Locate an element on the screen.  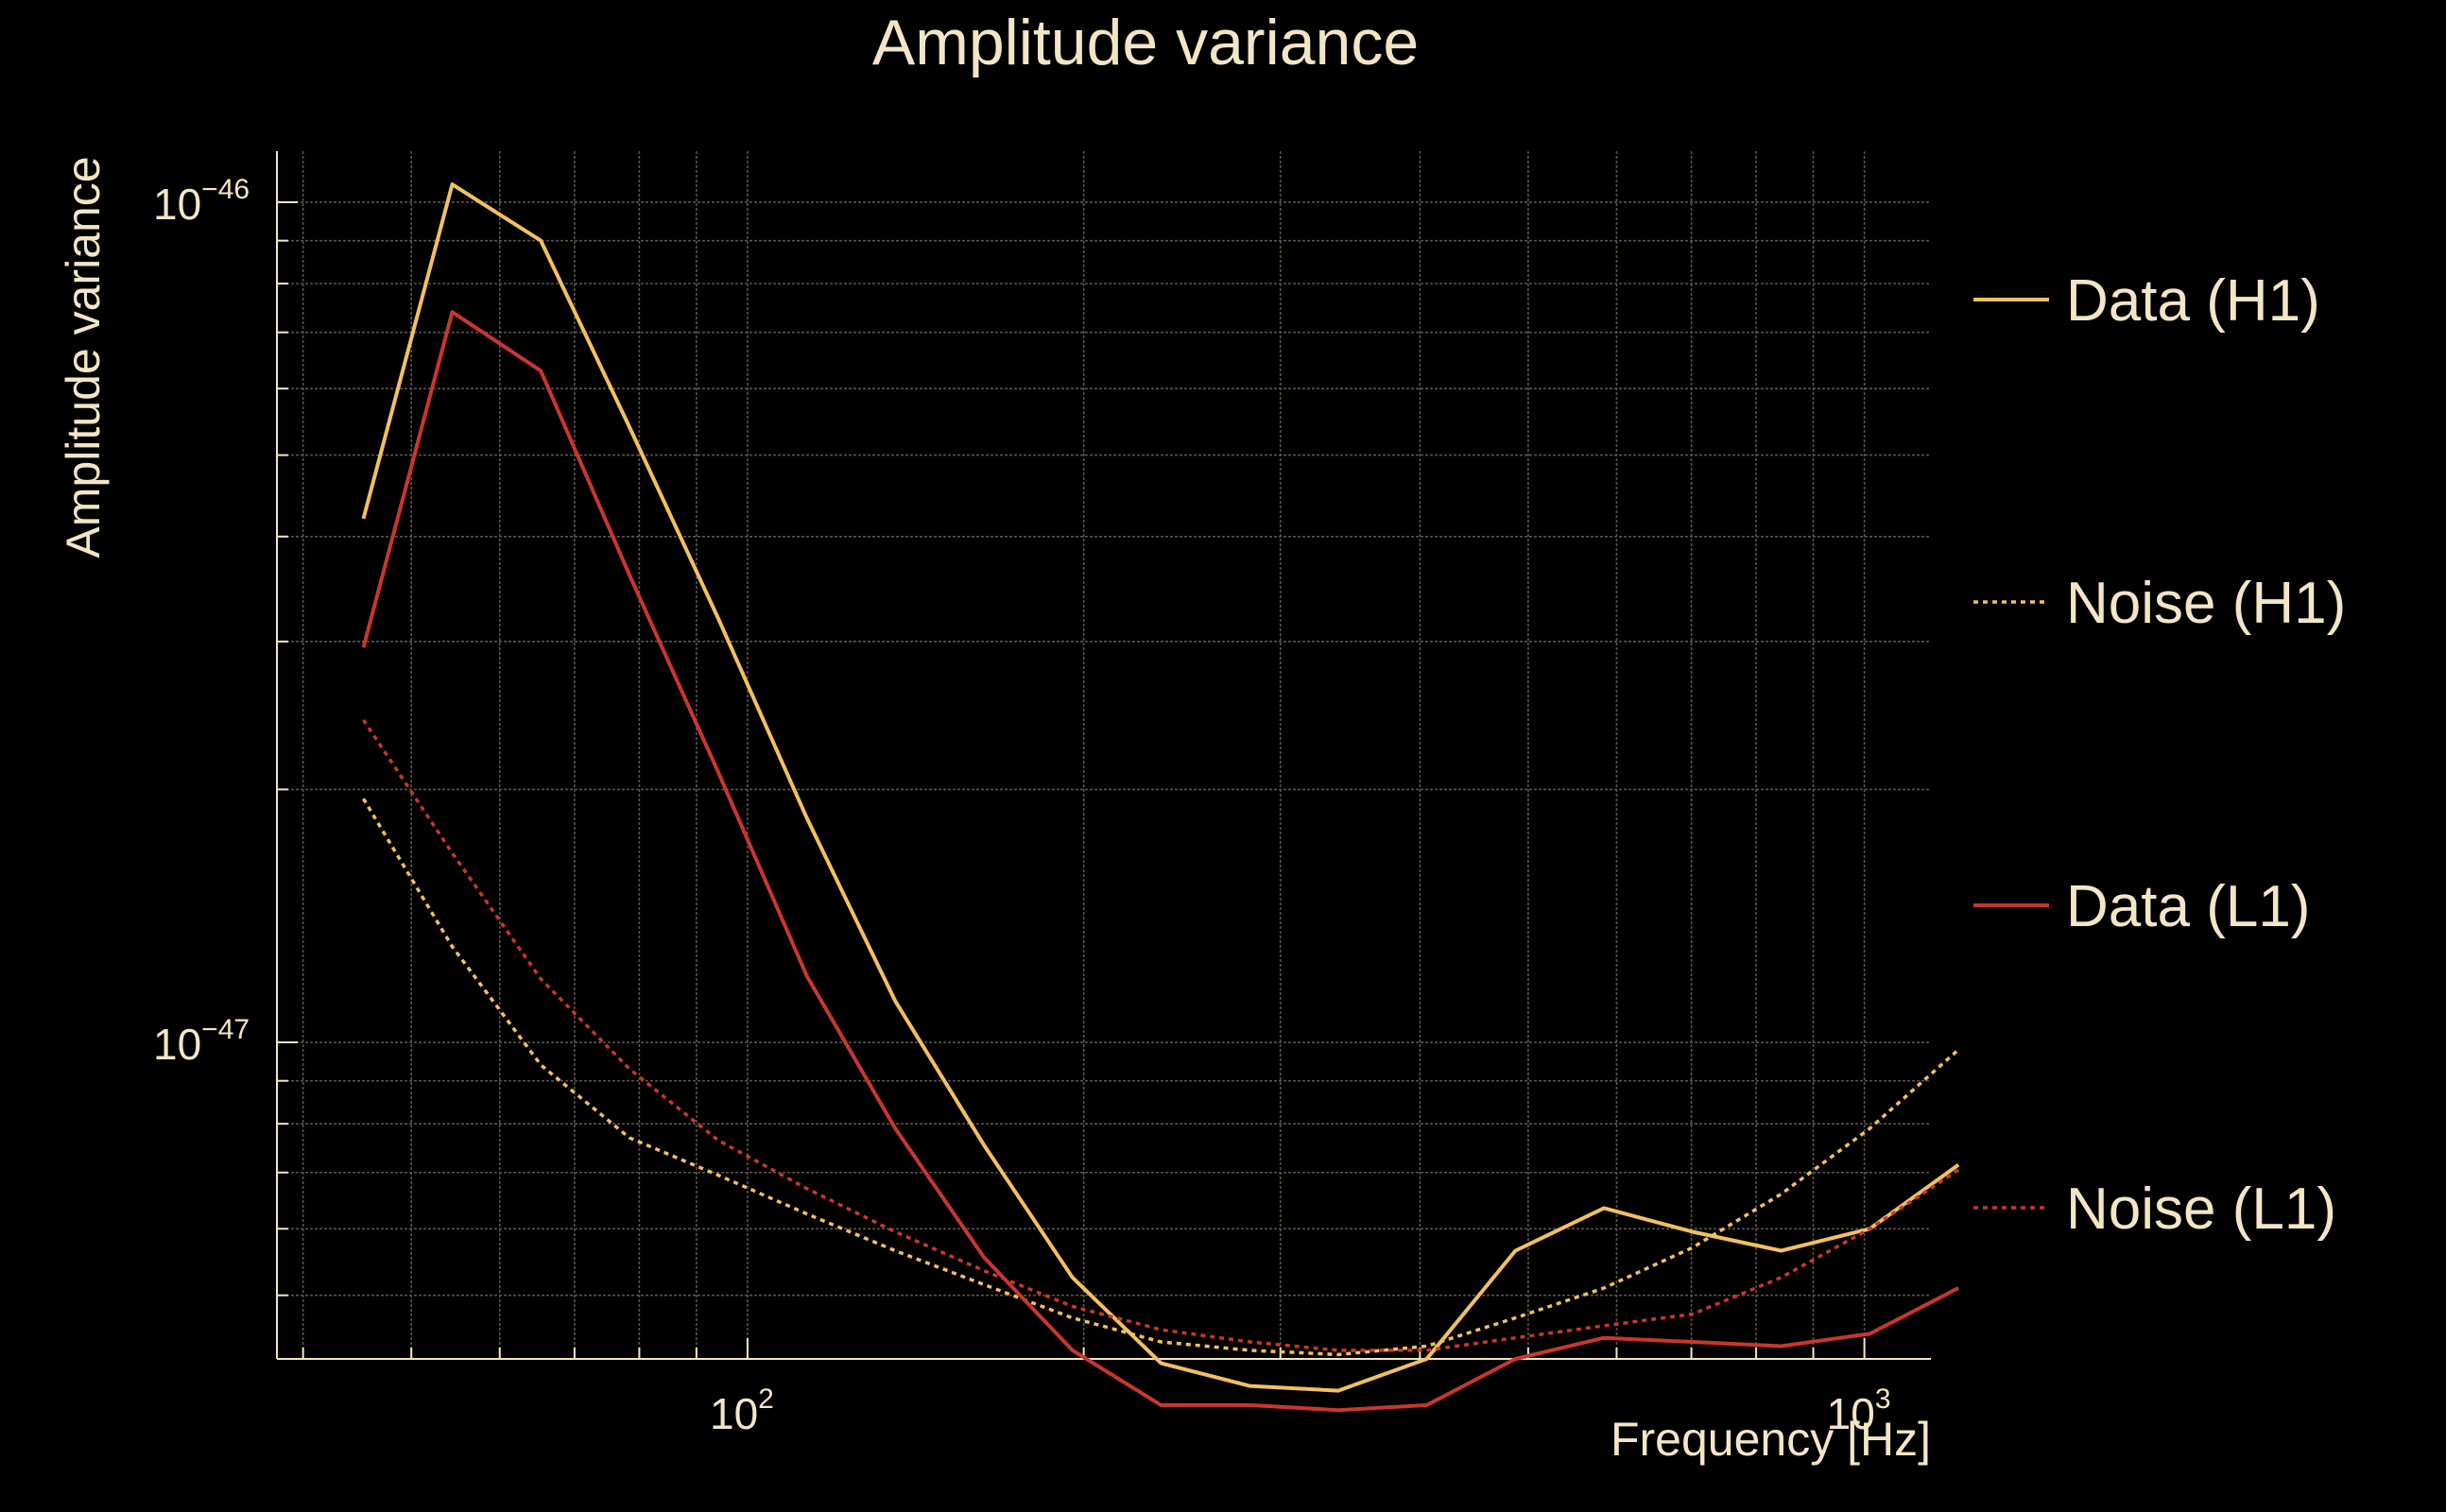
x-axis-label: Frequency [Hz] is located at coordinates (1771, 1439).